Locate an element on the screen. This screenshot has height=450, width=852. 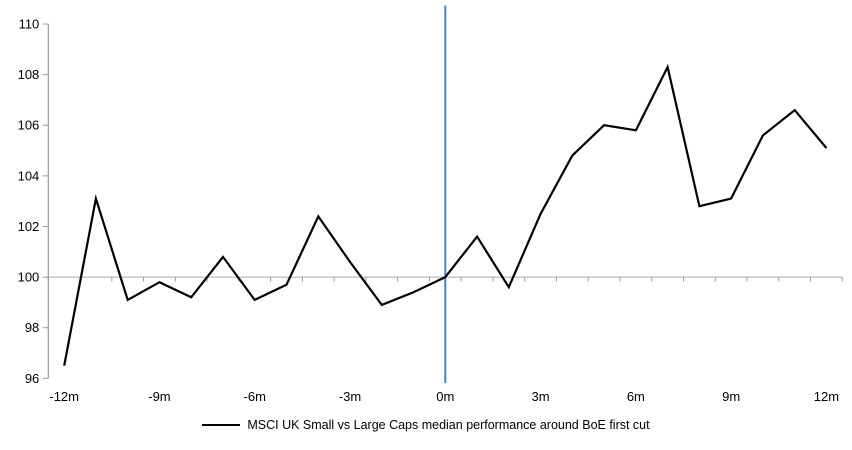
legend-line-sample is located at coordinates (221, 425).